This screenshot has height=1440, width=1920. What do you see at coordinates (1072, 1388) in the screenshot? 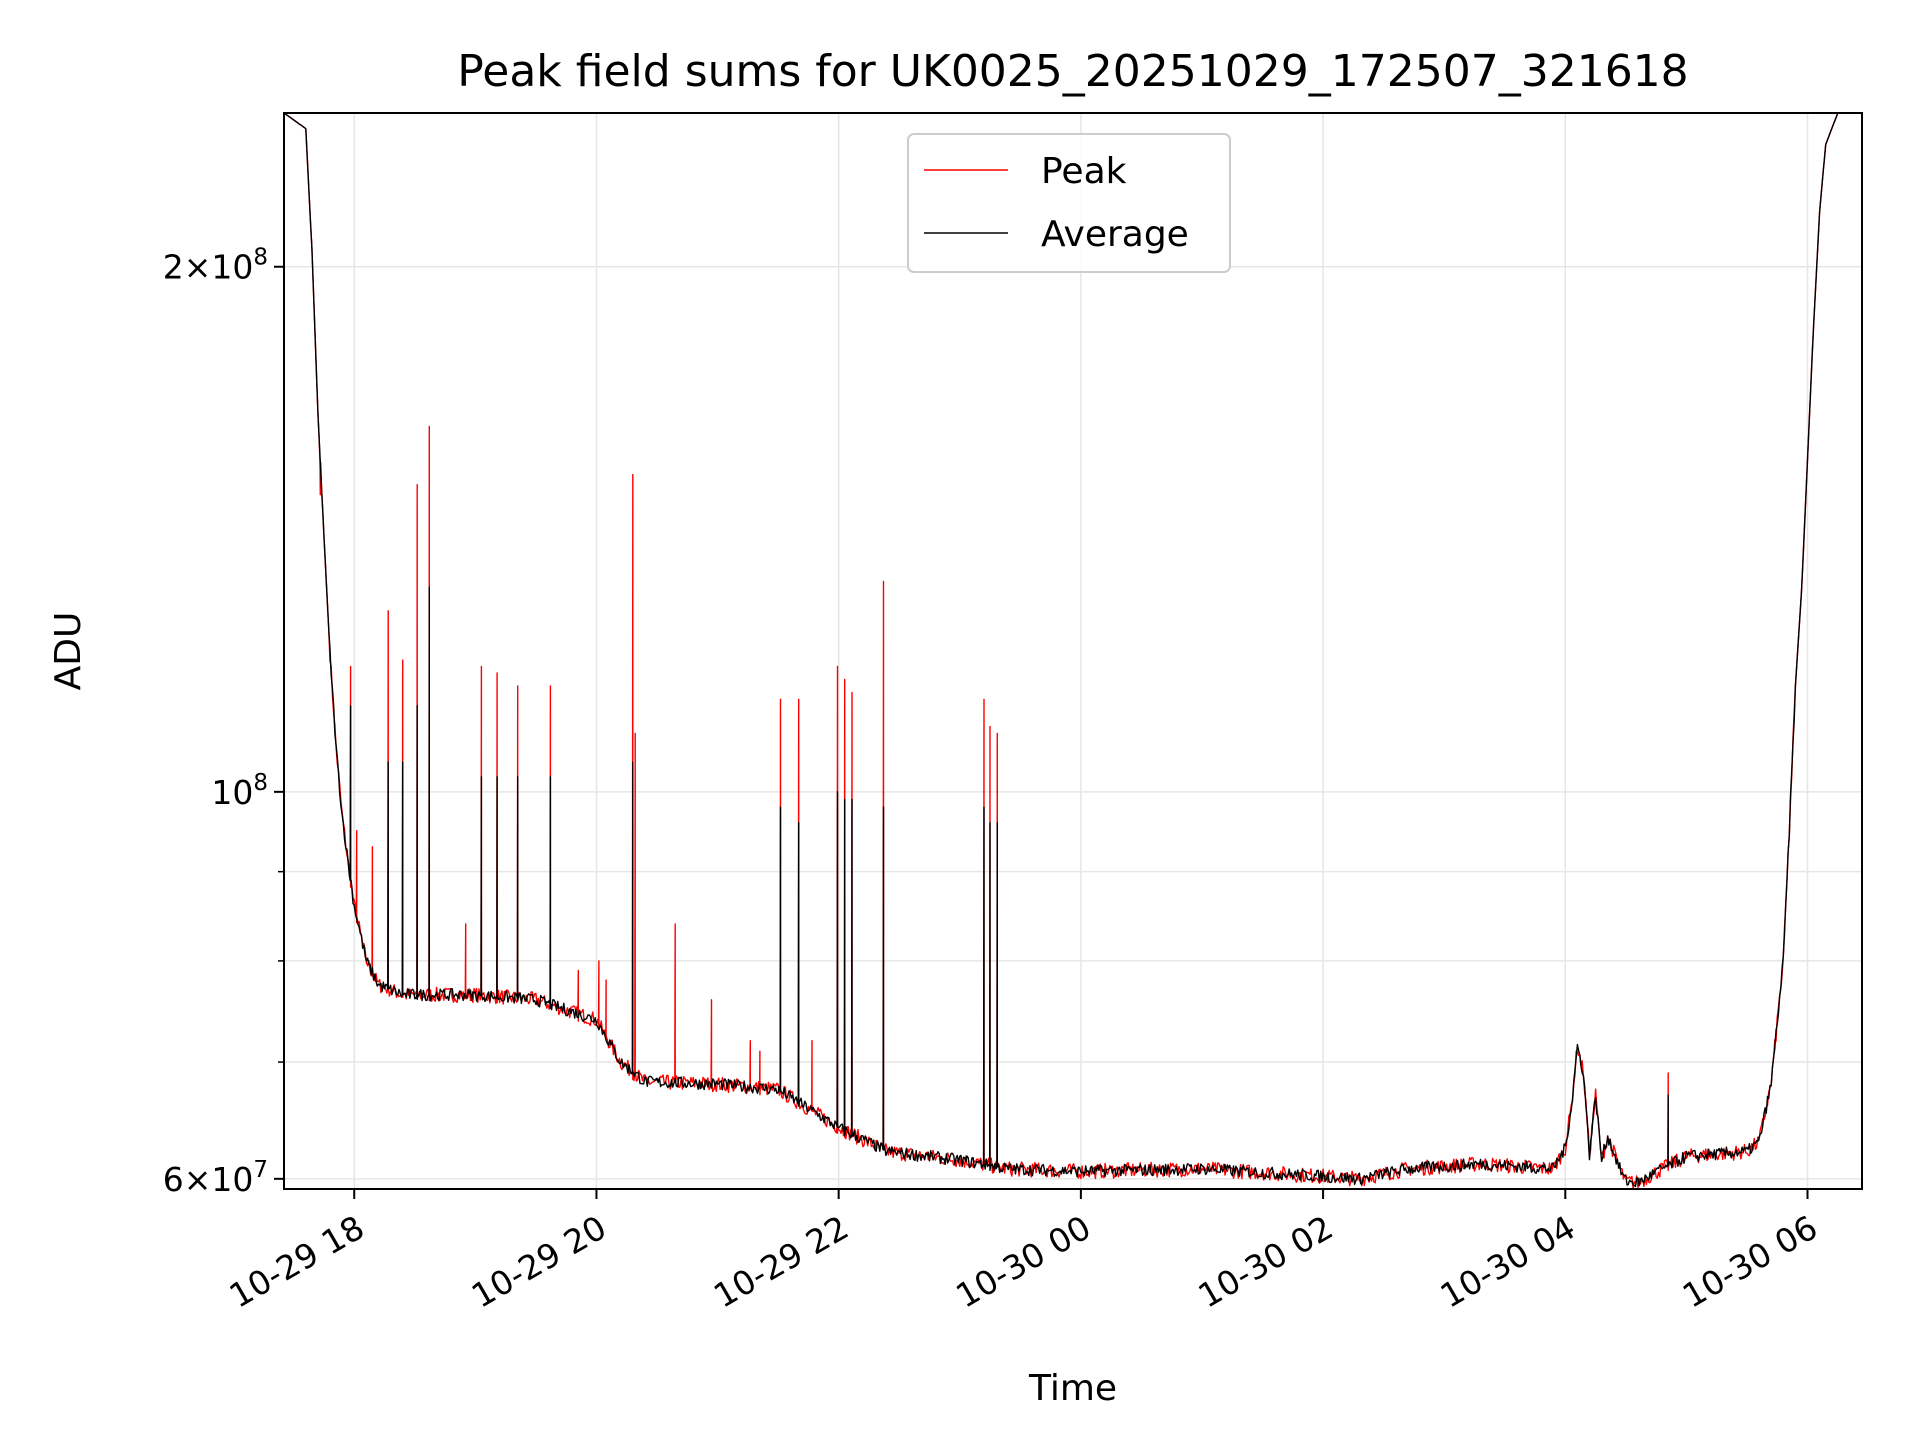
I see `x-axis-label: Time` at bounding box center [1072, 1388].